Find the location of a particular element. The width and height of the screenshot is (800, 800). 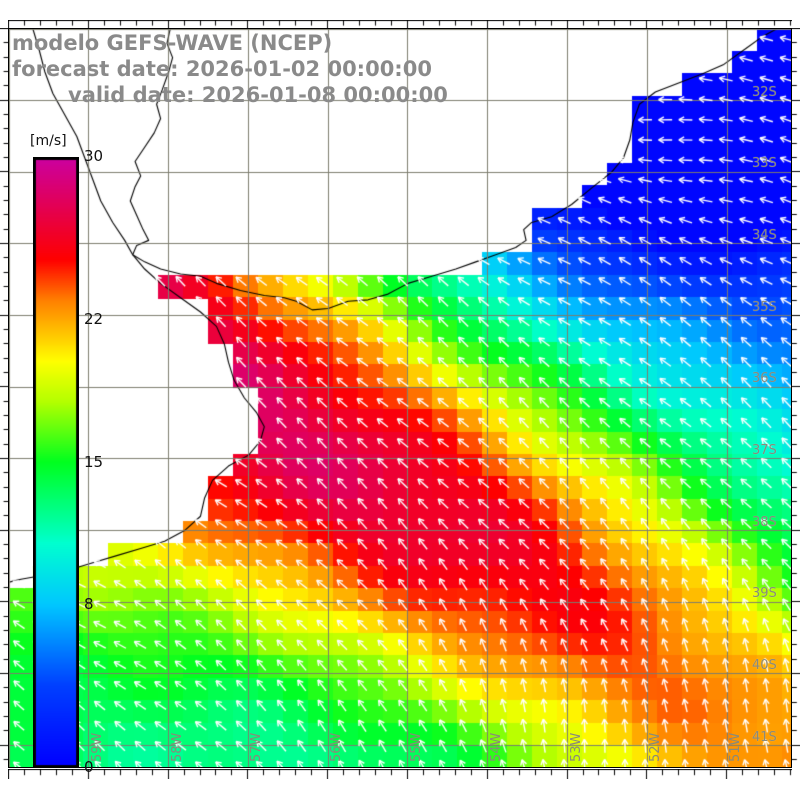

longitude-label-55W: 55W is located at coordinates (416, 747).